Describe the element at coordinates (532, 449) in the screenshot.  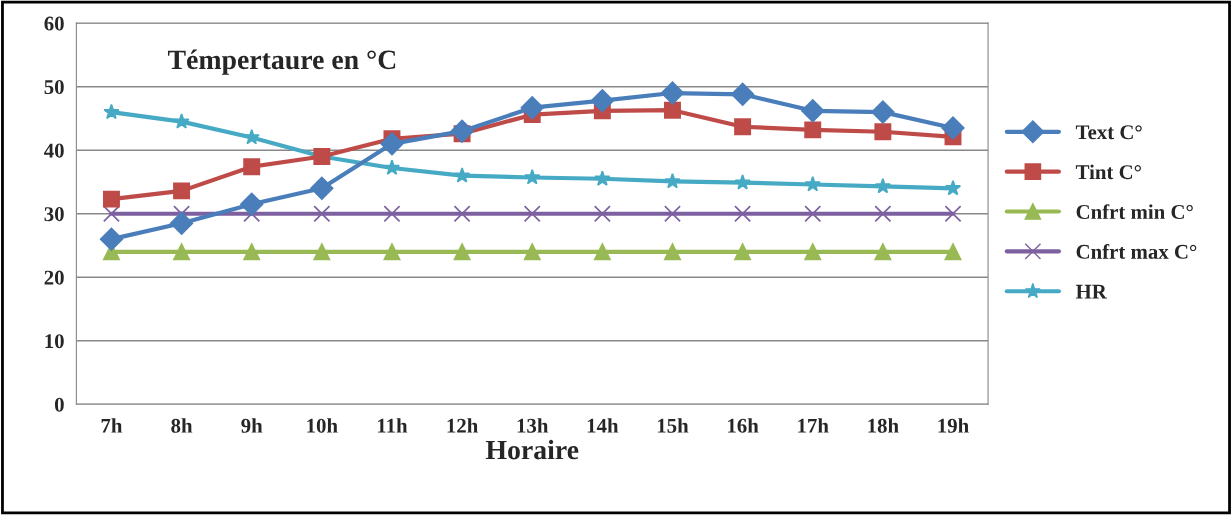
I see `x-axis-title: Horaire` at that location.